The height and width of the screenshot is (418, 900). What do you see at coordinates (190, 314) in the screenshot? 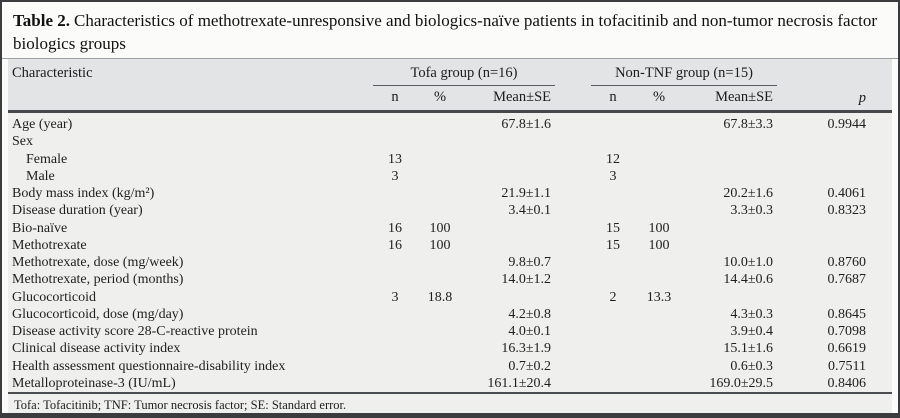
I see `characteristic-cell: Glucocorticoid, dose (mg/day)` at bounding box center [190, 314].